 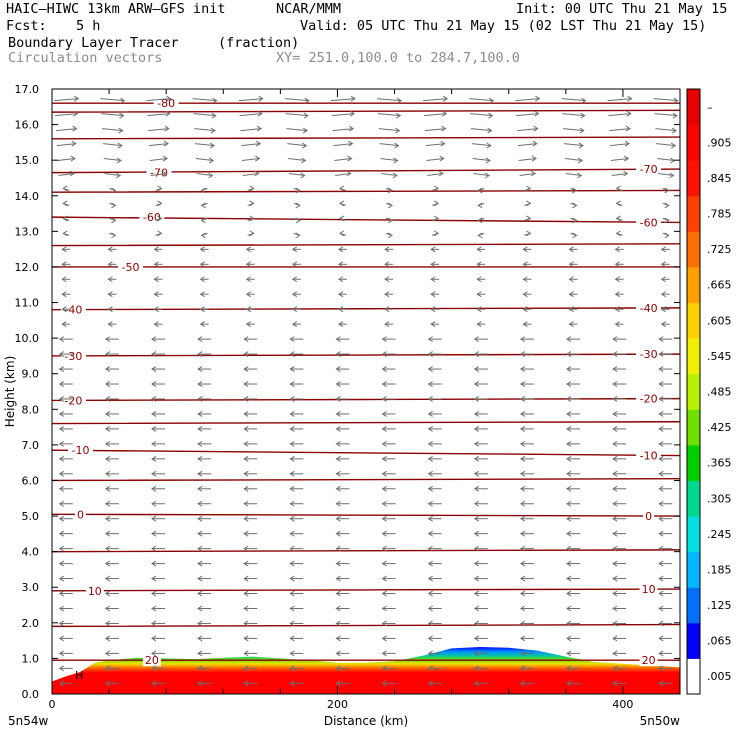 What do you see at coordinates (719, 534) in the screenshot?
I see `colorbar-label: .245` at bounding box center [719, 534].